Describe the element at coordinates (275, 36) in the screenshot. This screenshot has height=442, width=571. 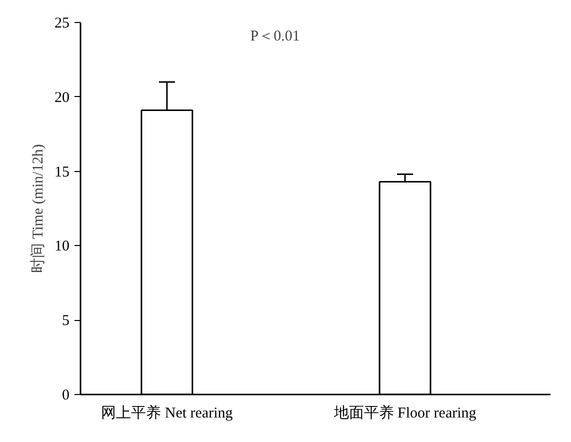
I see `annotation: P＜0.01` at that location.